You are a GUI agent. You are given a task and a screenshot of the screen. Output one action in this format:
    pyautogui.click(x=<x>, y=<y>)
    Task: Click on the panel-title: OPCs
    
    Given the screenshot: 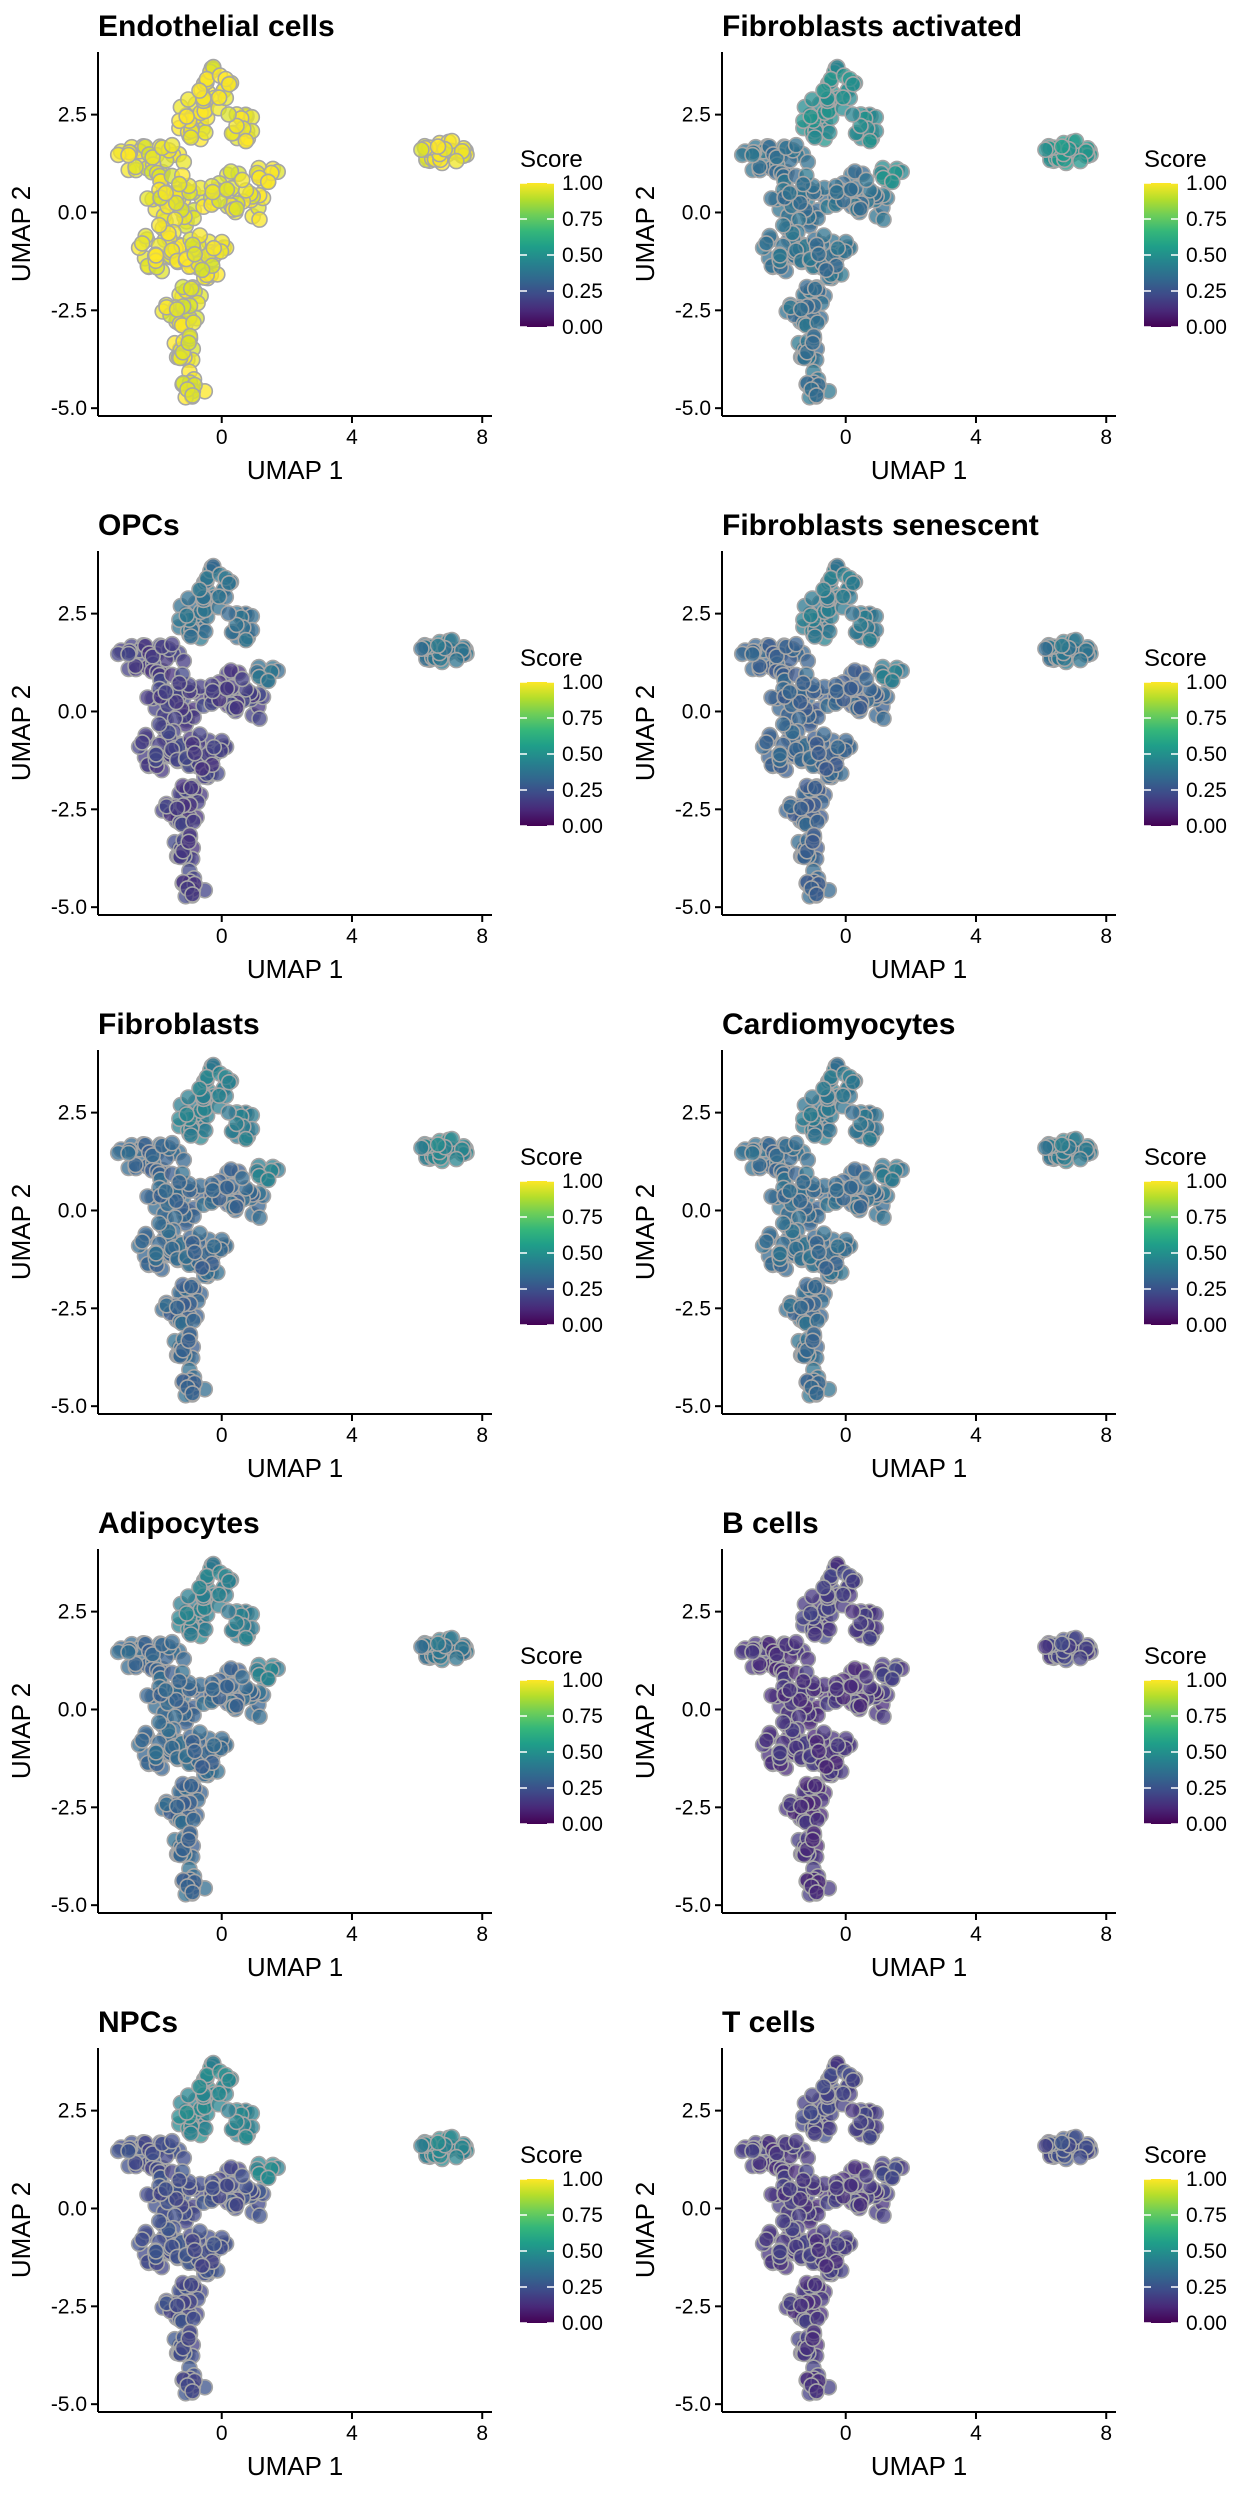 What is the action you would take?
    pyautogui.click(x=139, y=525)
    